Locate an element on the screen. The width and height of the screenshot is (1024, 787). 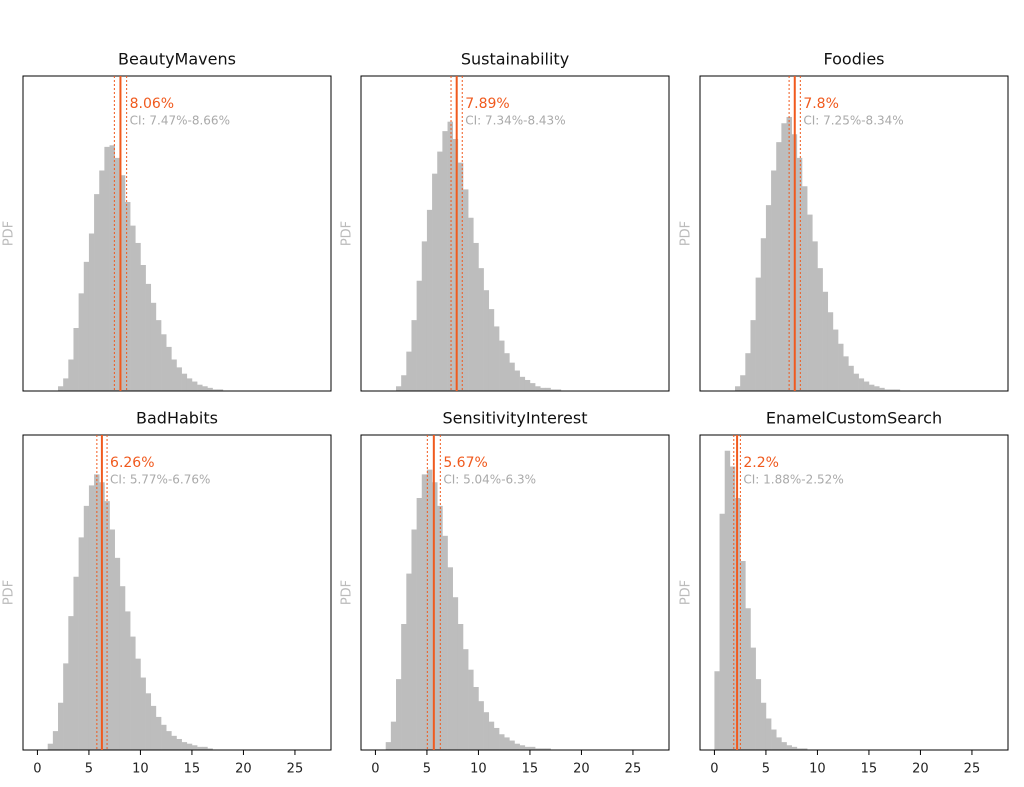
ci-label: CI: 5.77%-6.76% is located at coordinates (160, 480).